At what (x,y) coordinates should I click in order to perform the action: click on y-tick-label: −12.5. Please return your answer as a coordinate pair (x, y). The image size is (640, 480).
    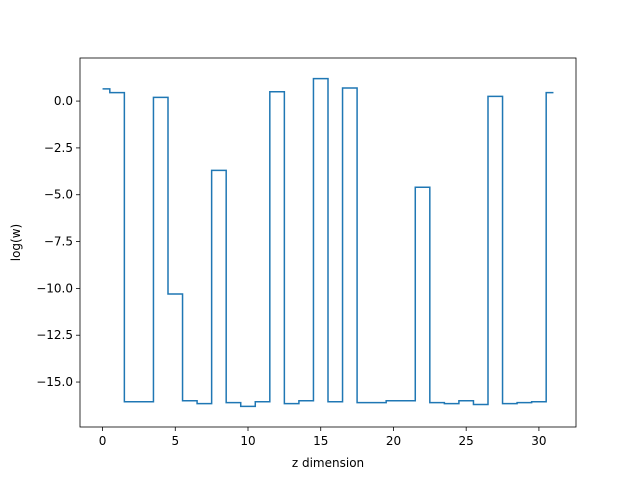
    Looking at the image, I should click on (54, 335).